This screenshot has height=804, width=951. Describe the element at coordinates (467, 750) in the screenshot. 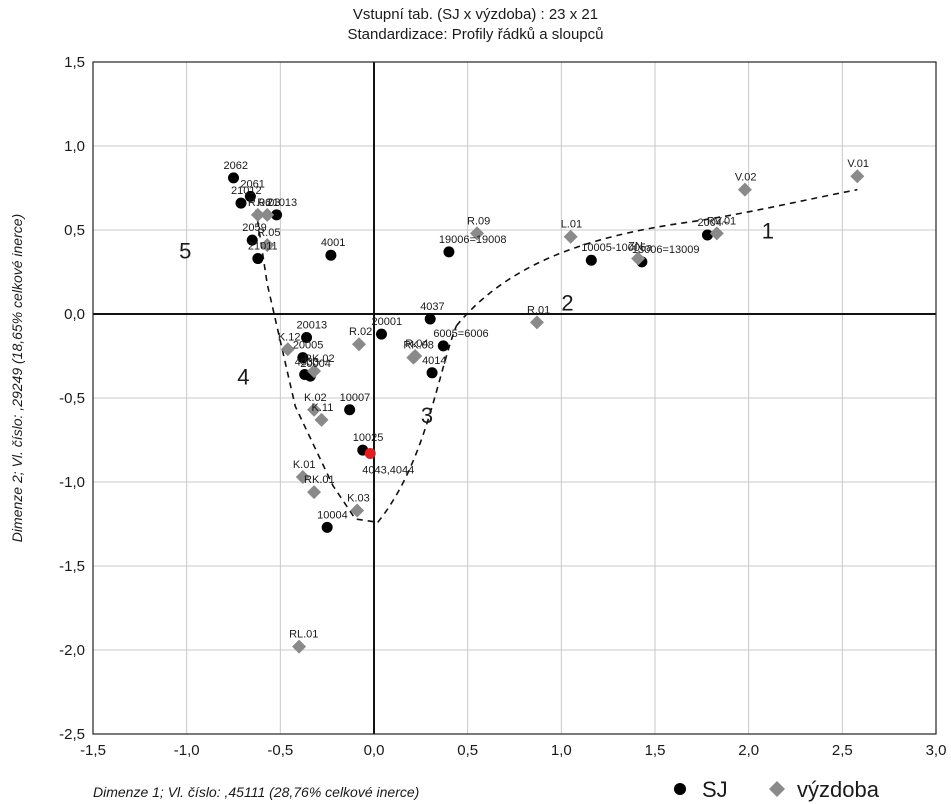

I see `x-tick-label: 0,5` at that location.